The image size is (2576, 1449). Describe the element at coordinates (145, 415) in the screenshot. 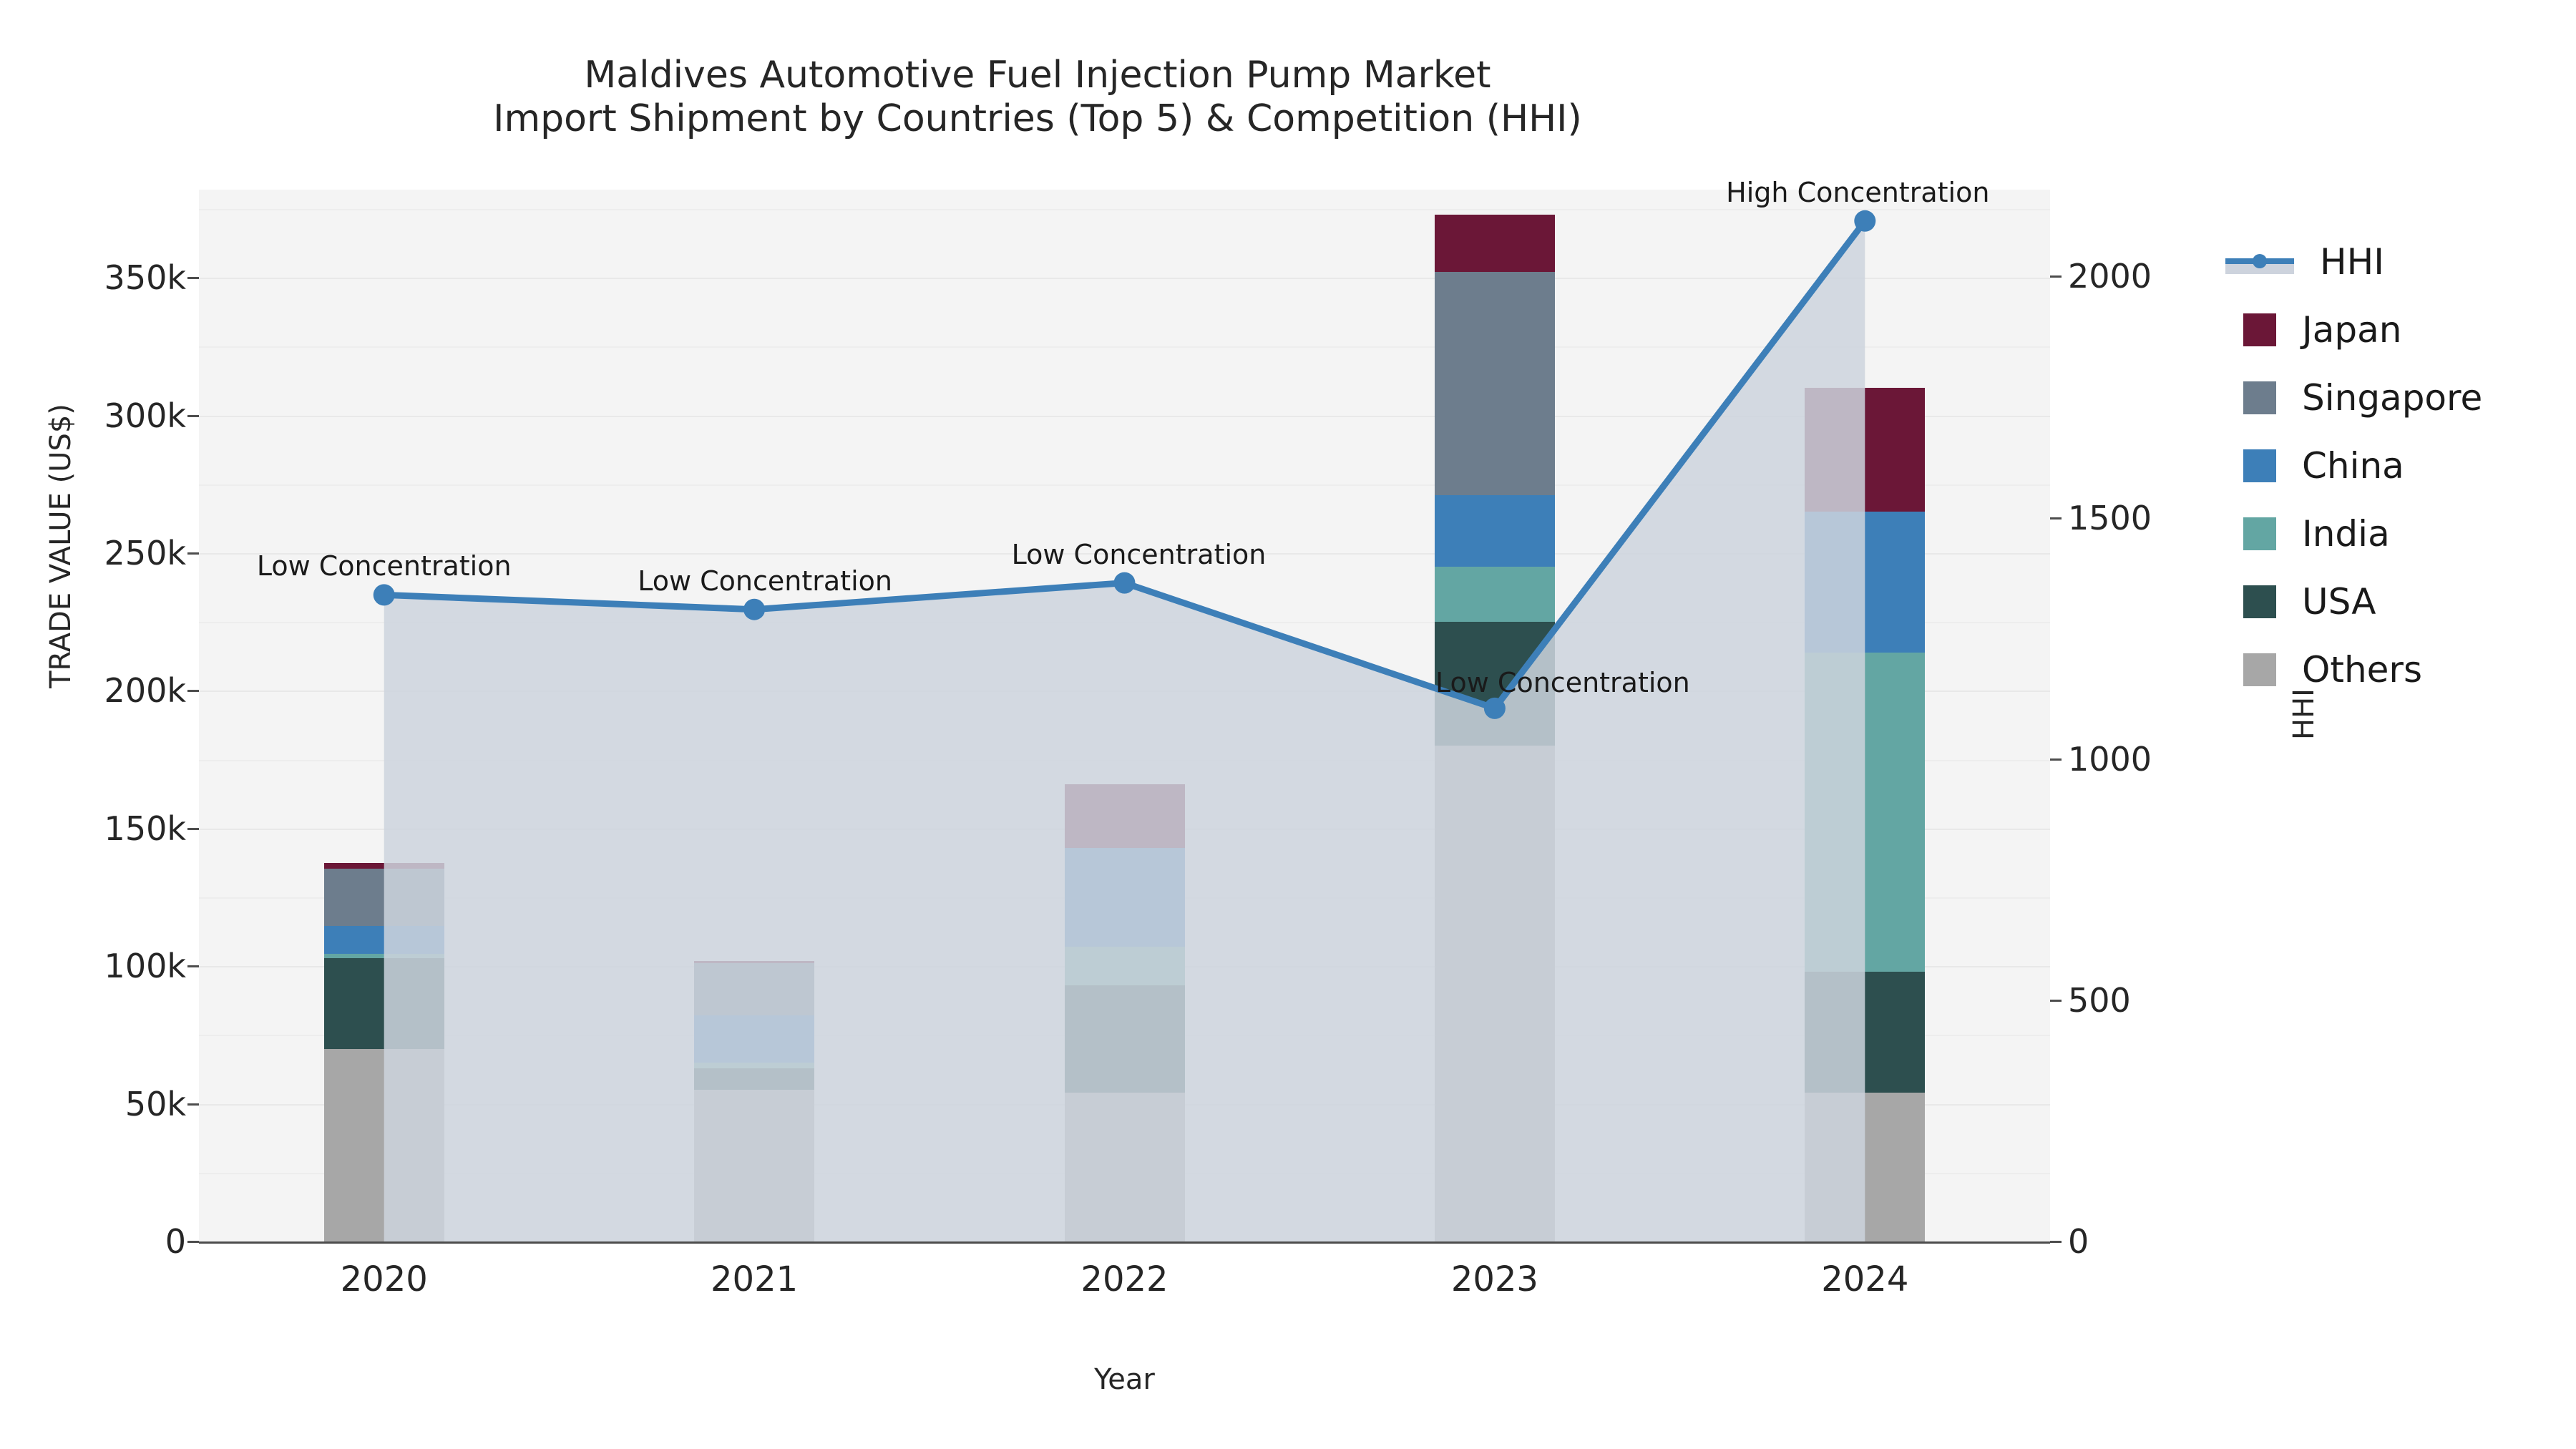

I see `y-tick-left-300k: 300k` at that location.